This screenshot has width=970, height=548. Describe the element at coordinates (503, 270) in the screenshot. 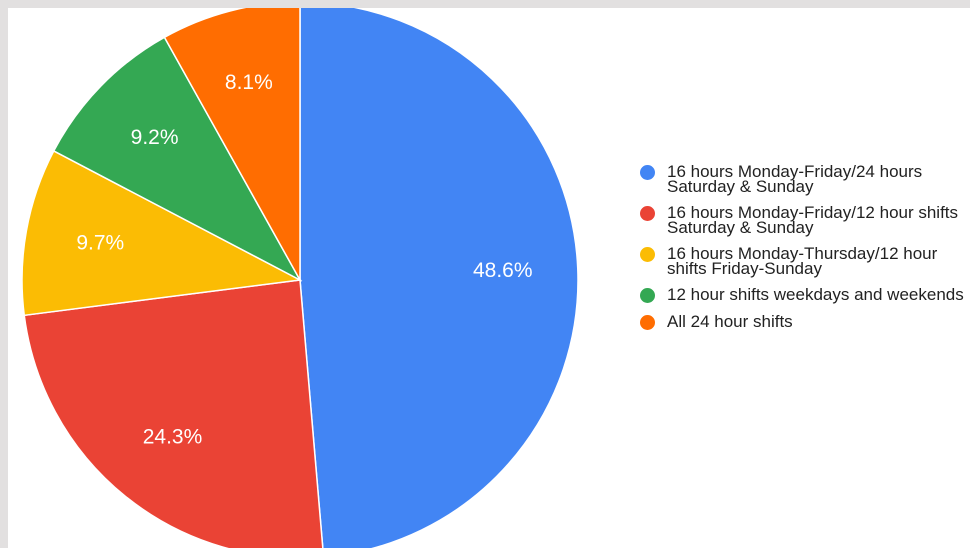

I see `slice-label: 48.6%` at that location.